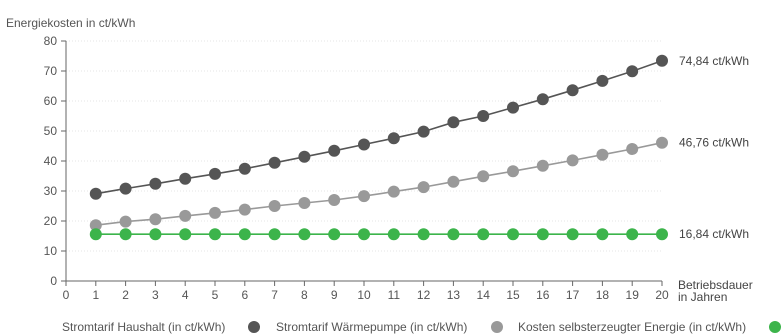  I want to click on x-axis-title-line2: in Jahren, so click(702, 297).